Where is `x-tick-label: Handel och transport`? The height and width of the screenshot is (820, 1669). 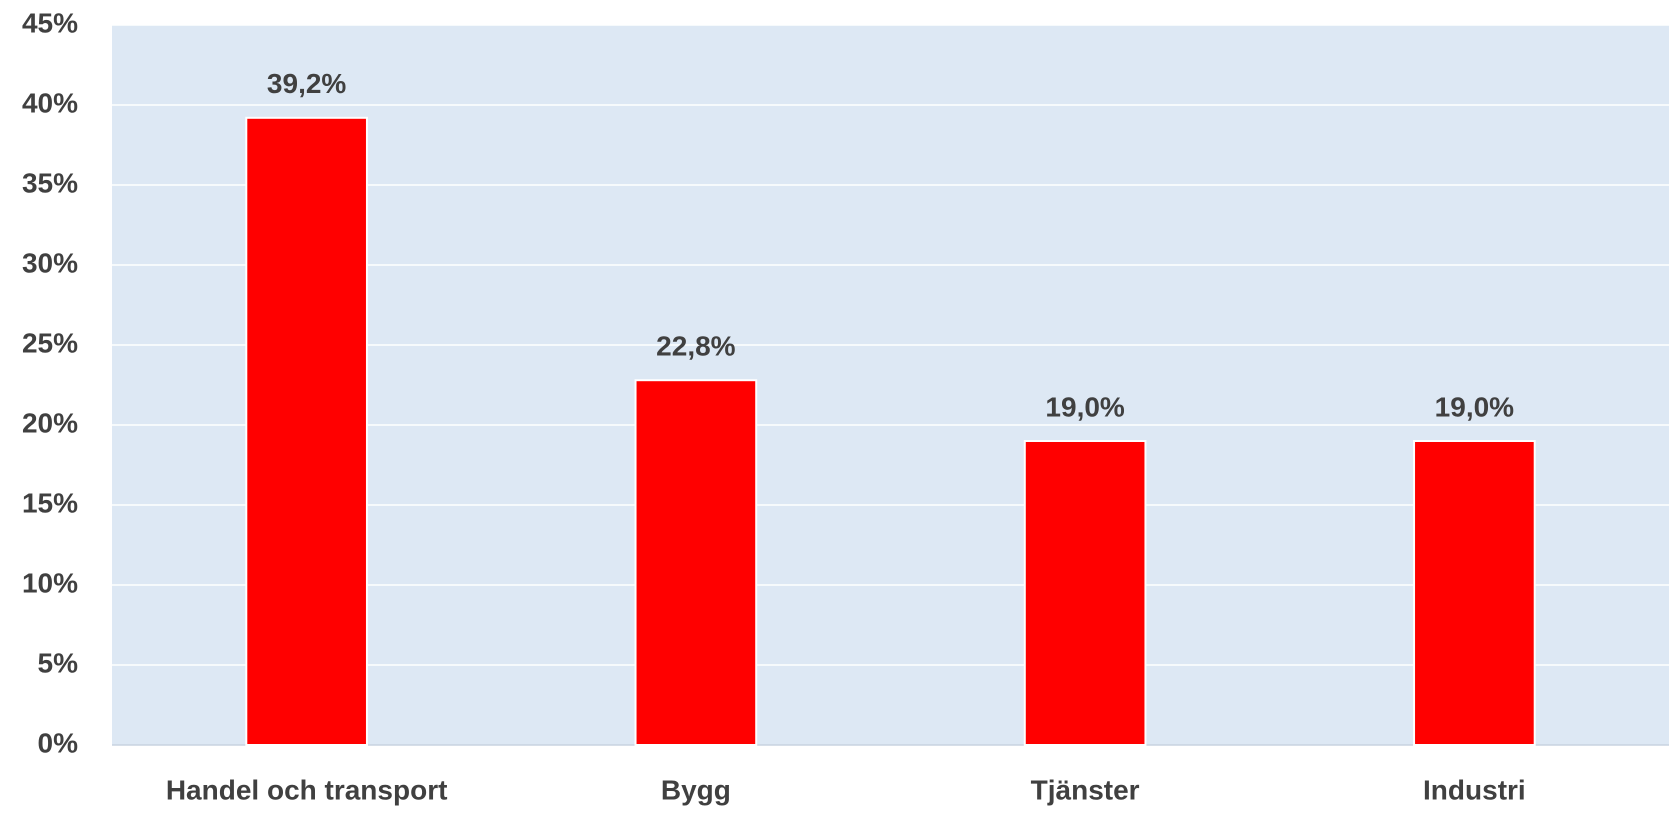
x-tick-label: Handel och transport is located at coordinates (307, 789).